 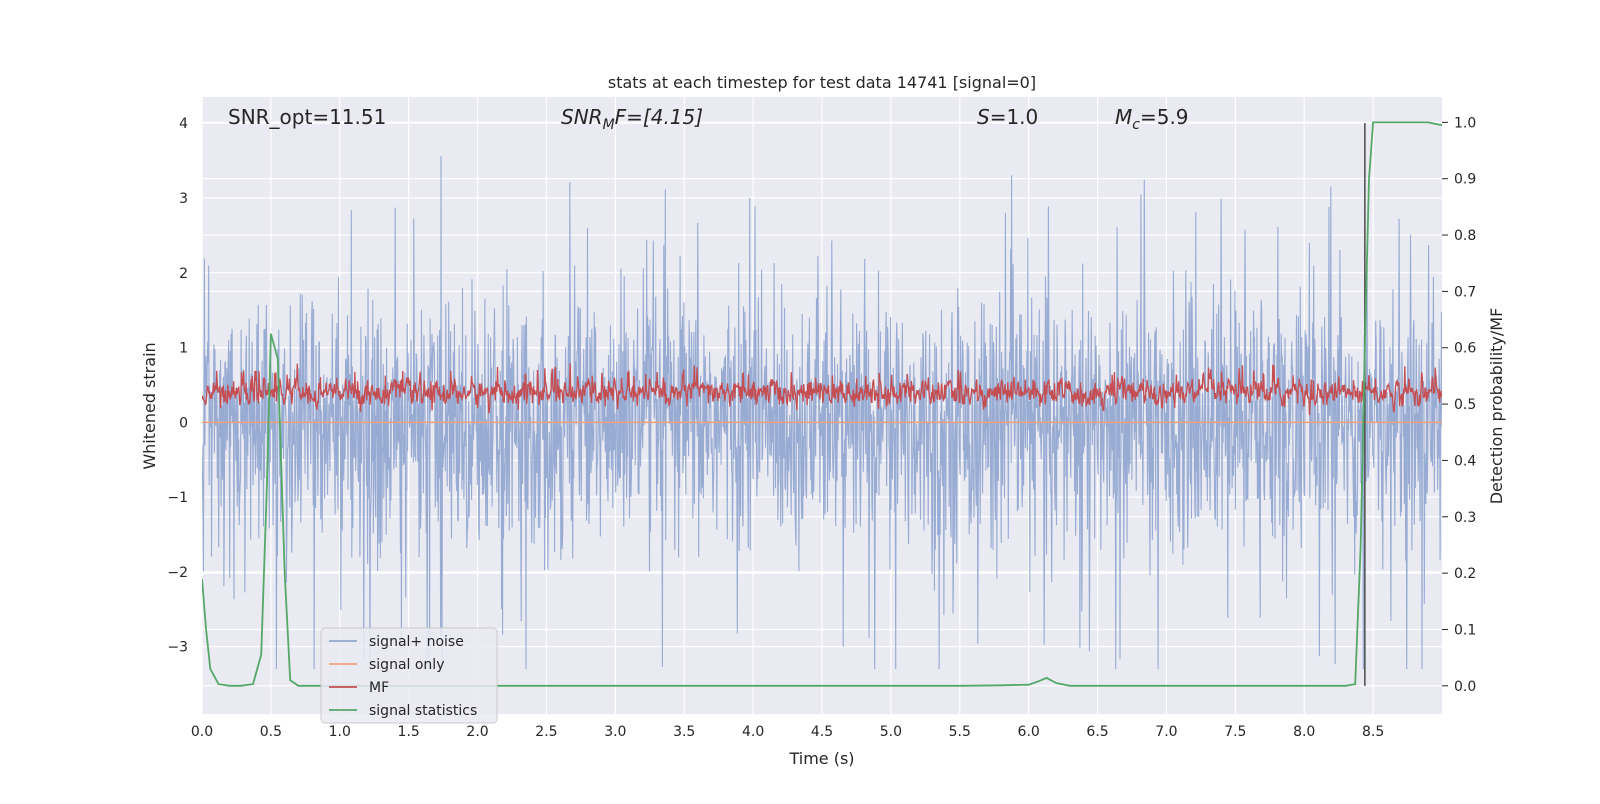 What do you see at coordinates (183, 274) in the screenshot?
I see `left-y-tick-label: 2` at bounding box center [183, 274].